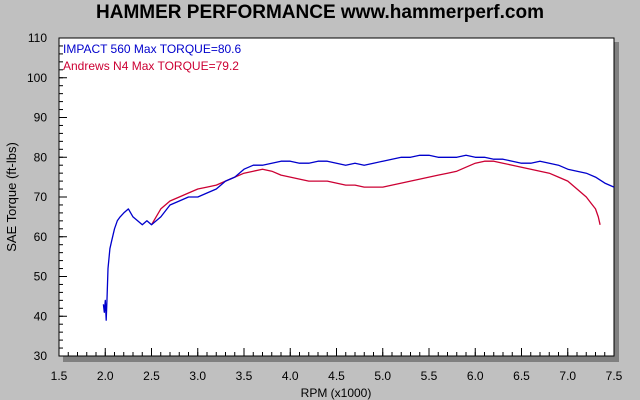  What do you see at coordinates (320, 12) in the screenshot?
I see `chart-title: HAMMER PERFORMANCE www.hammerperf.com` at bounding box center [320, 12].